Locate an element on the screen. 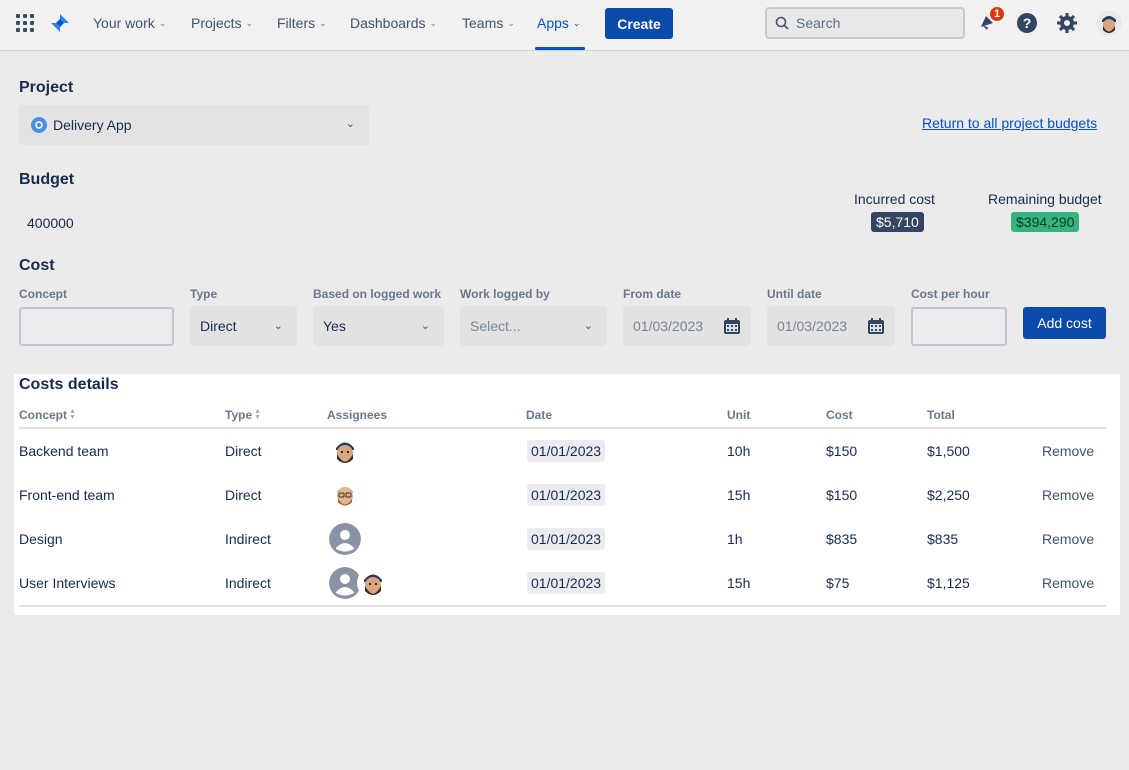 The height and width of the screenshot is (770, 1129). user-avatar-icon is located at coordinates (1109, 23).